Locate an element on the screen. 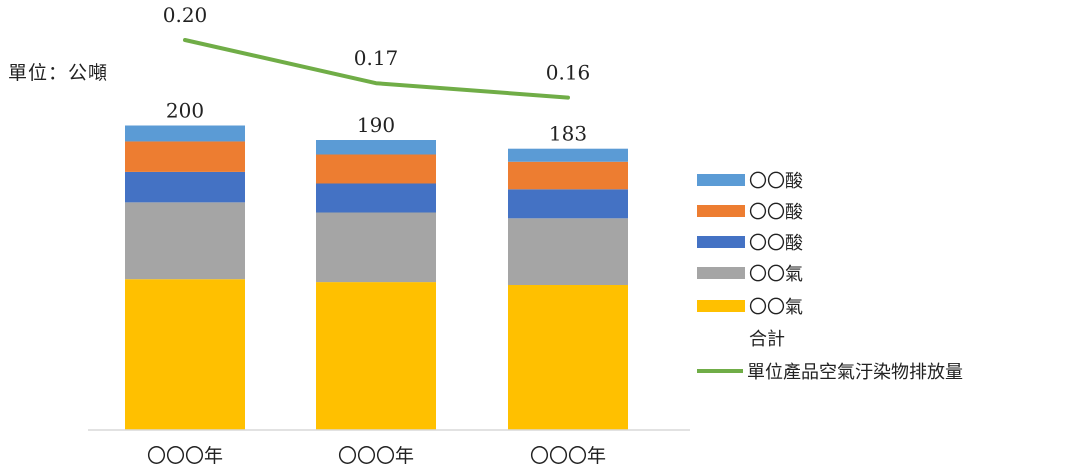  line-series-layer: 0.20 0.17 0.16 is located at coordinates (377, 51).